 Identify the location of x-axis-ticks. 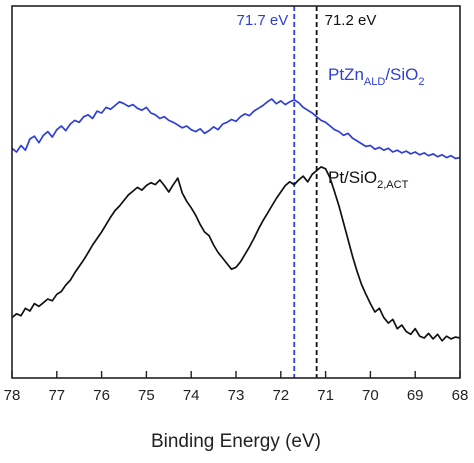
(236, 374).